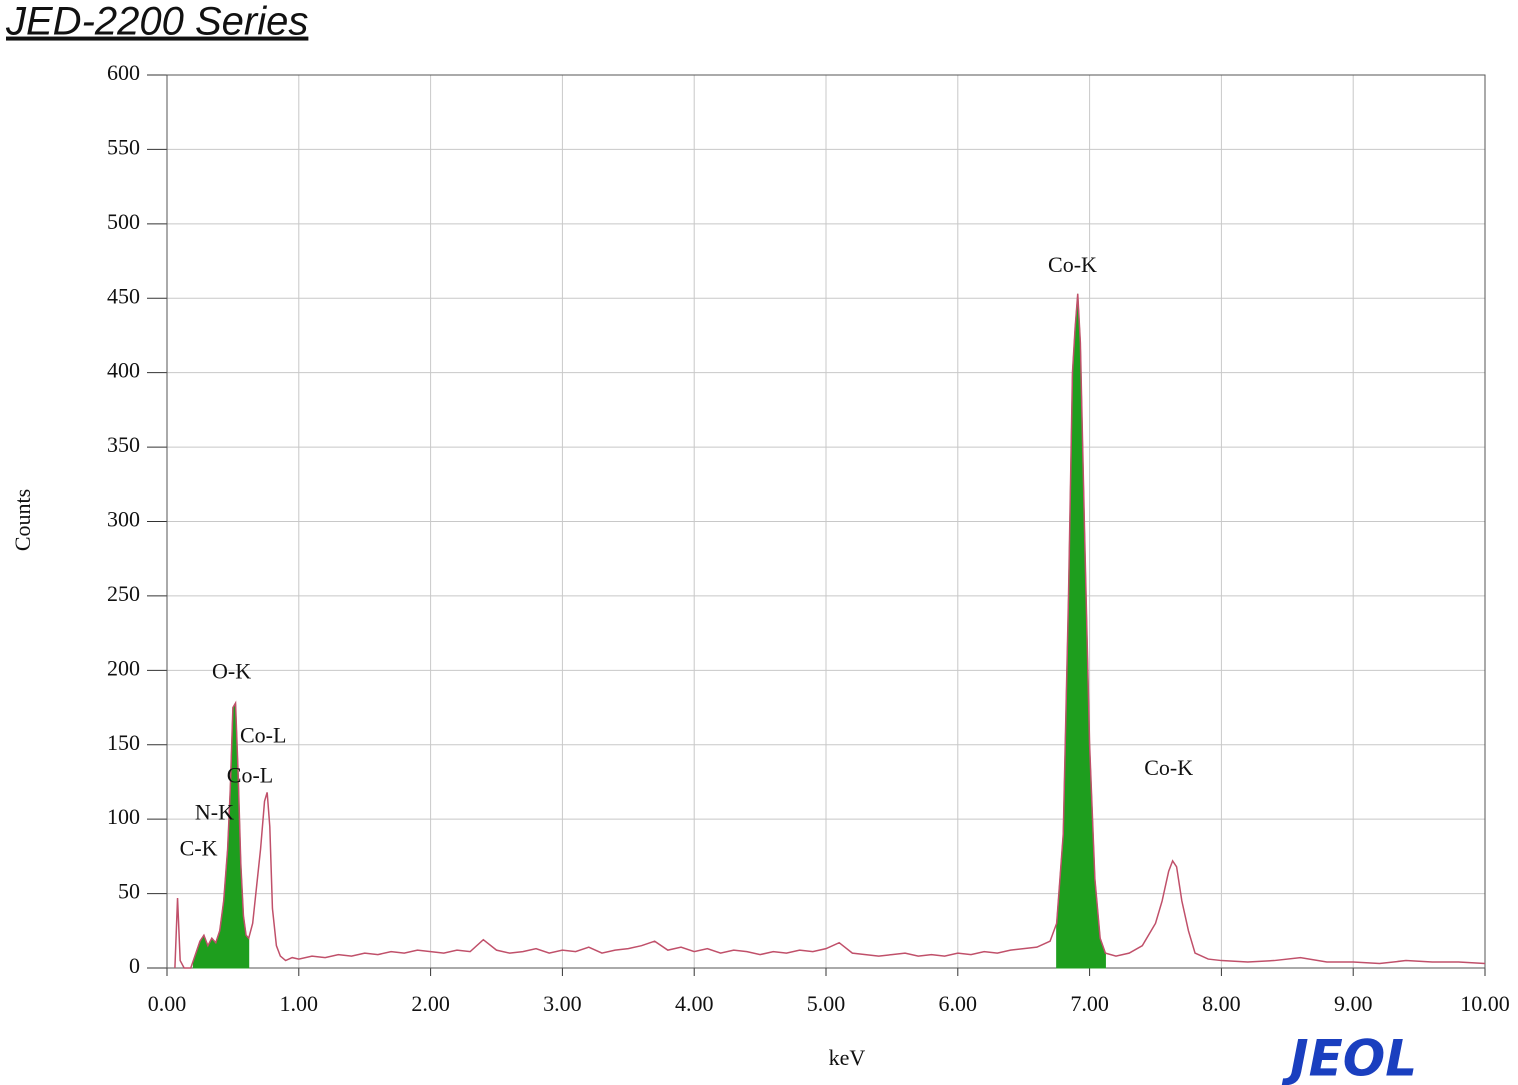 The width and height of the screenshot is (1518, 1085). I want to click on y-tick-label: 250, so click(123, 593).